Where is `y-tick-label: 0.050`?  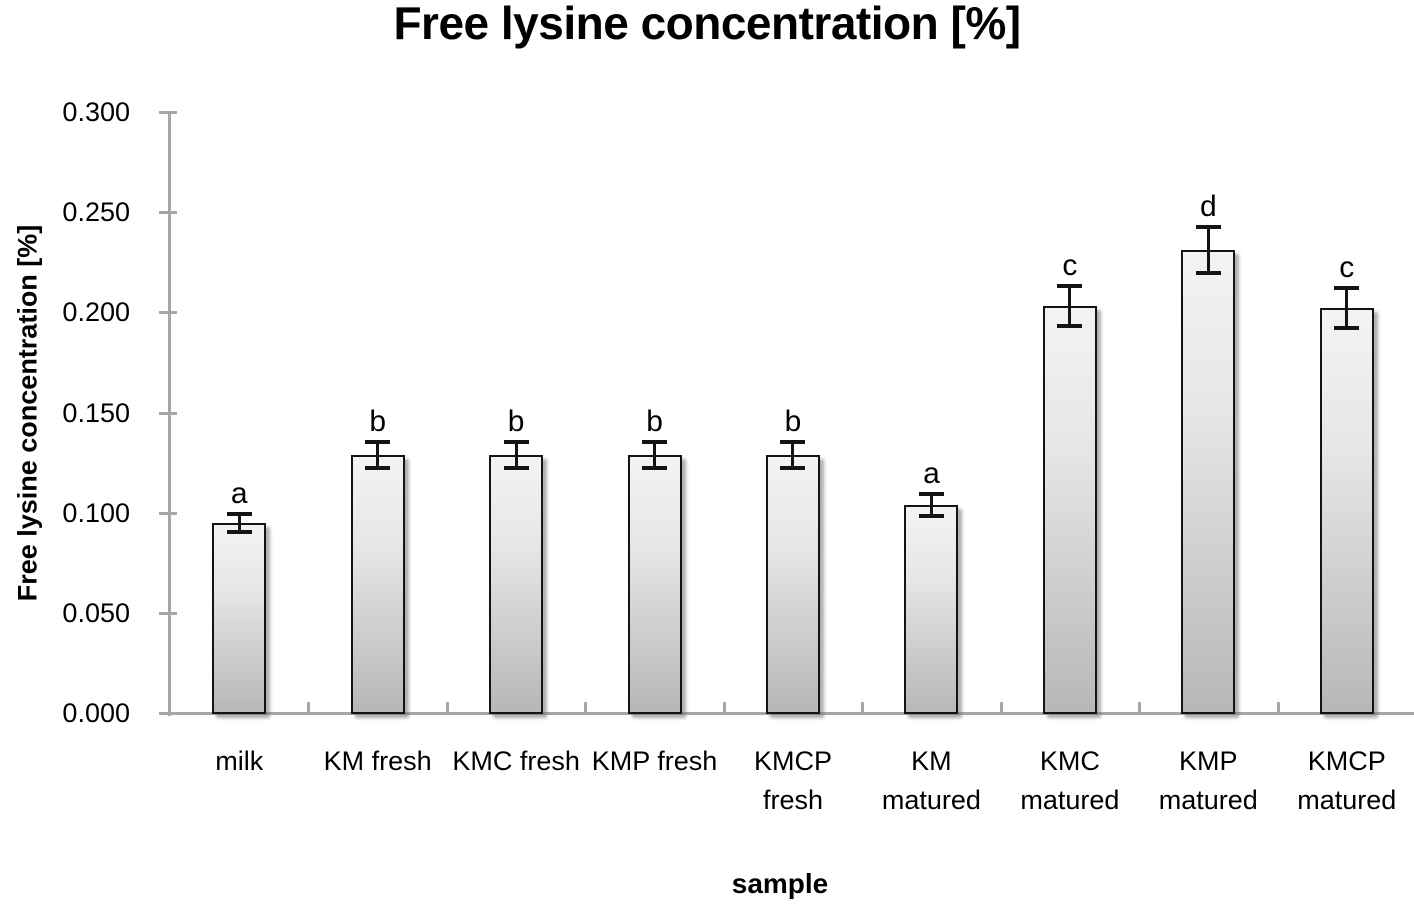
y-tick-label: 0.050 is located at coordinates (96, 612).